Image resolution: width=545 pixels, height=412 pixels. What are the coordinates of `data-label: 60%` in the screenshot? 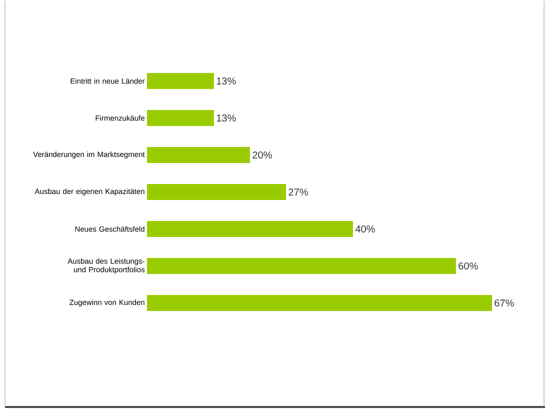 It's located at (468, 266).